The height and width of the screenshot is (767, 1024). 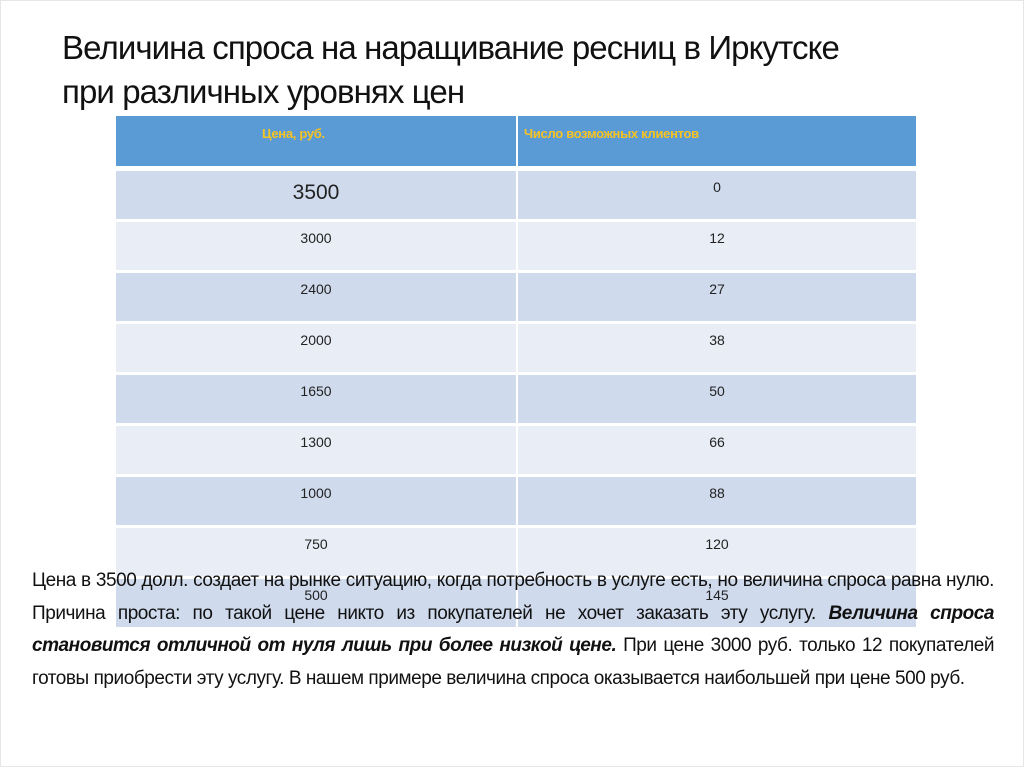 What do you see at coordinates (717, 448) in the screenshot?
I see `clients-cell: 66` at bounding box center [717, 448].